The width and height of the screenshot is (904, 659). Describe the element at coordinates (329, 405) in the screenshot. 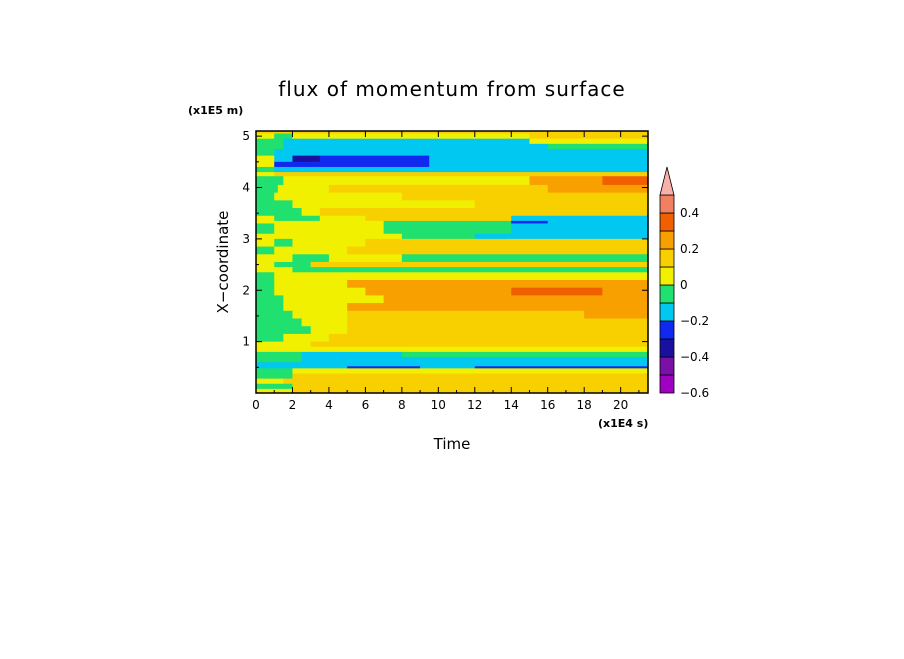

I see `x-tick-label: 4` at that location.